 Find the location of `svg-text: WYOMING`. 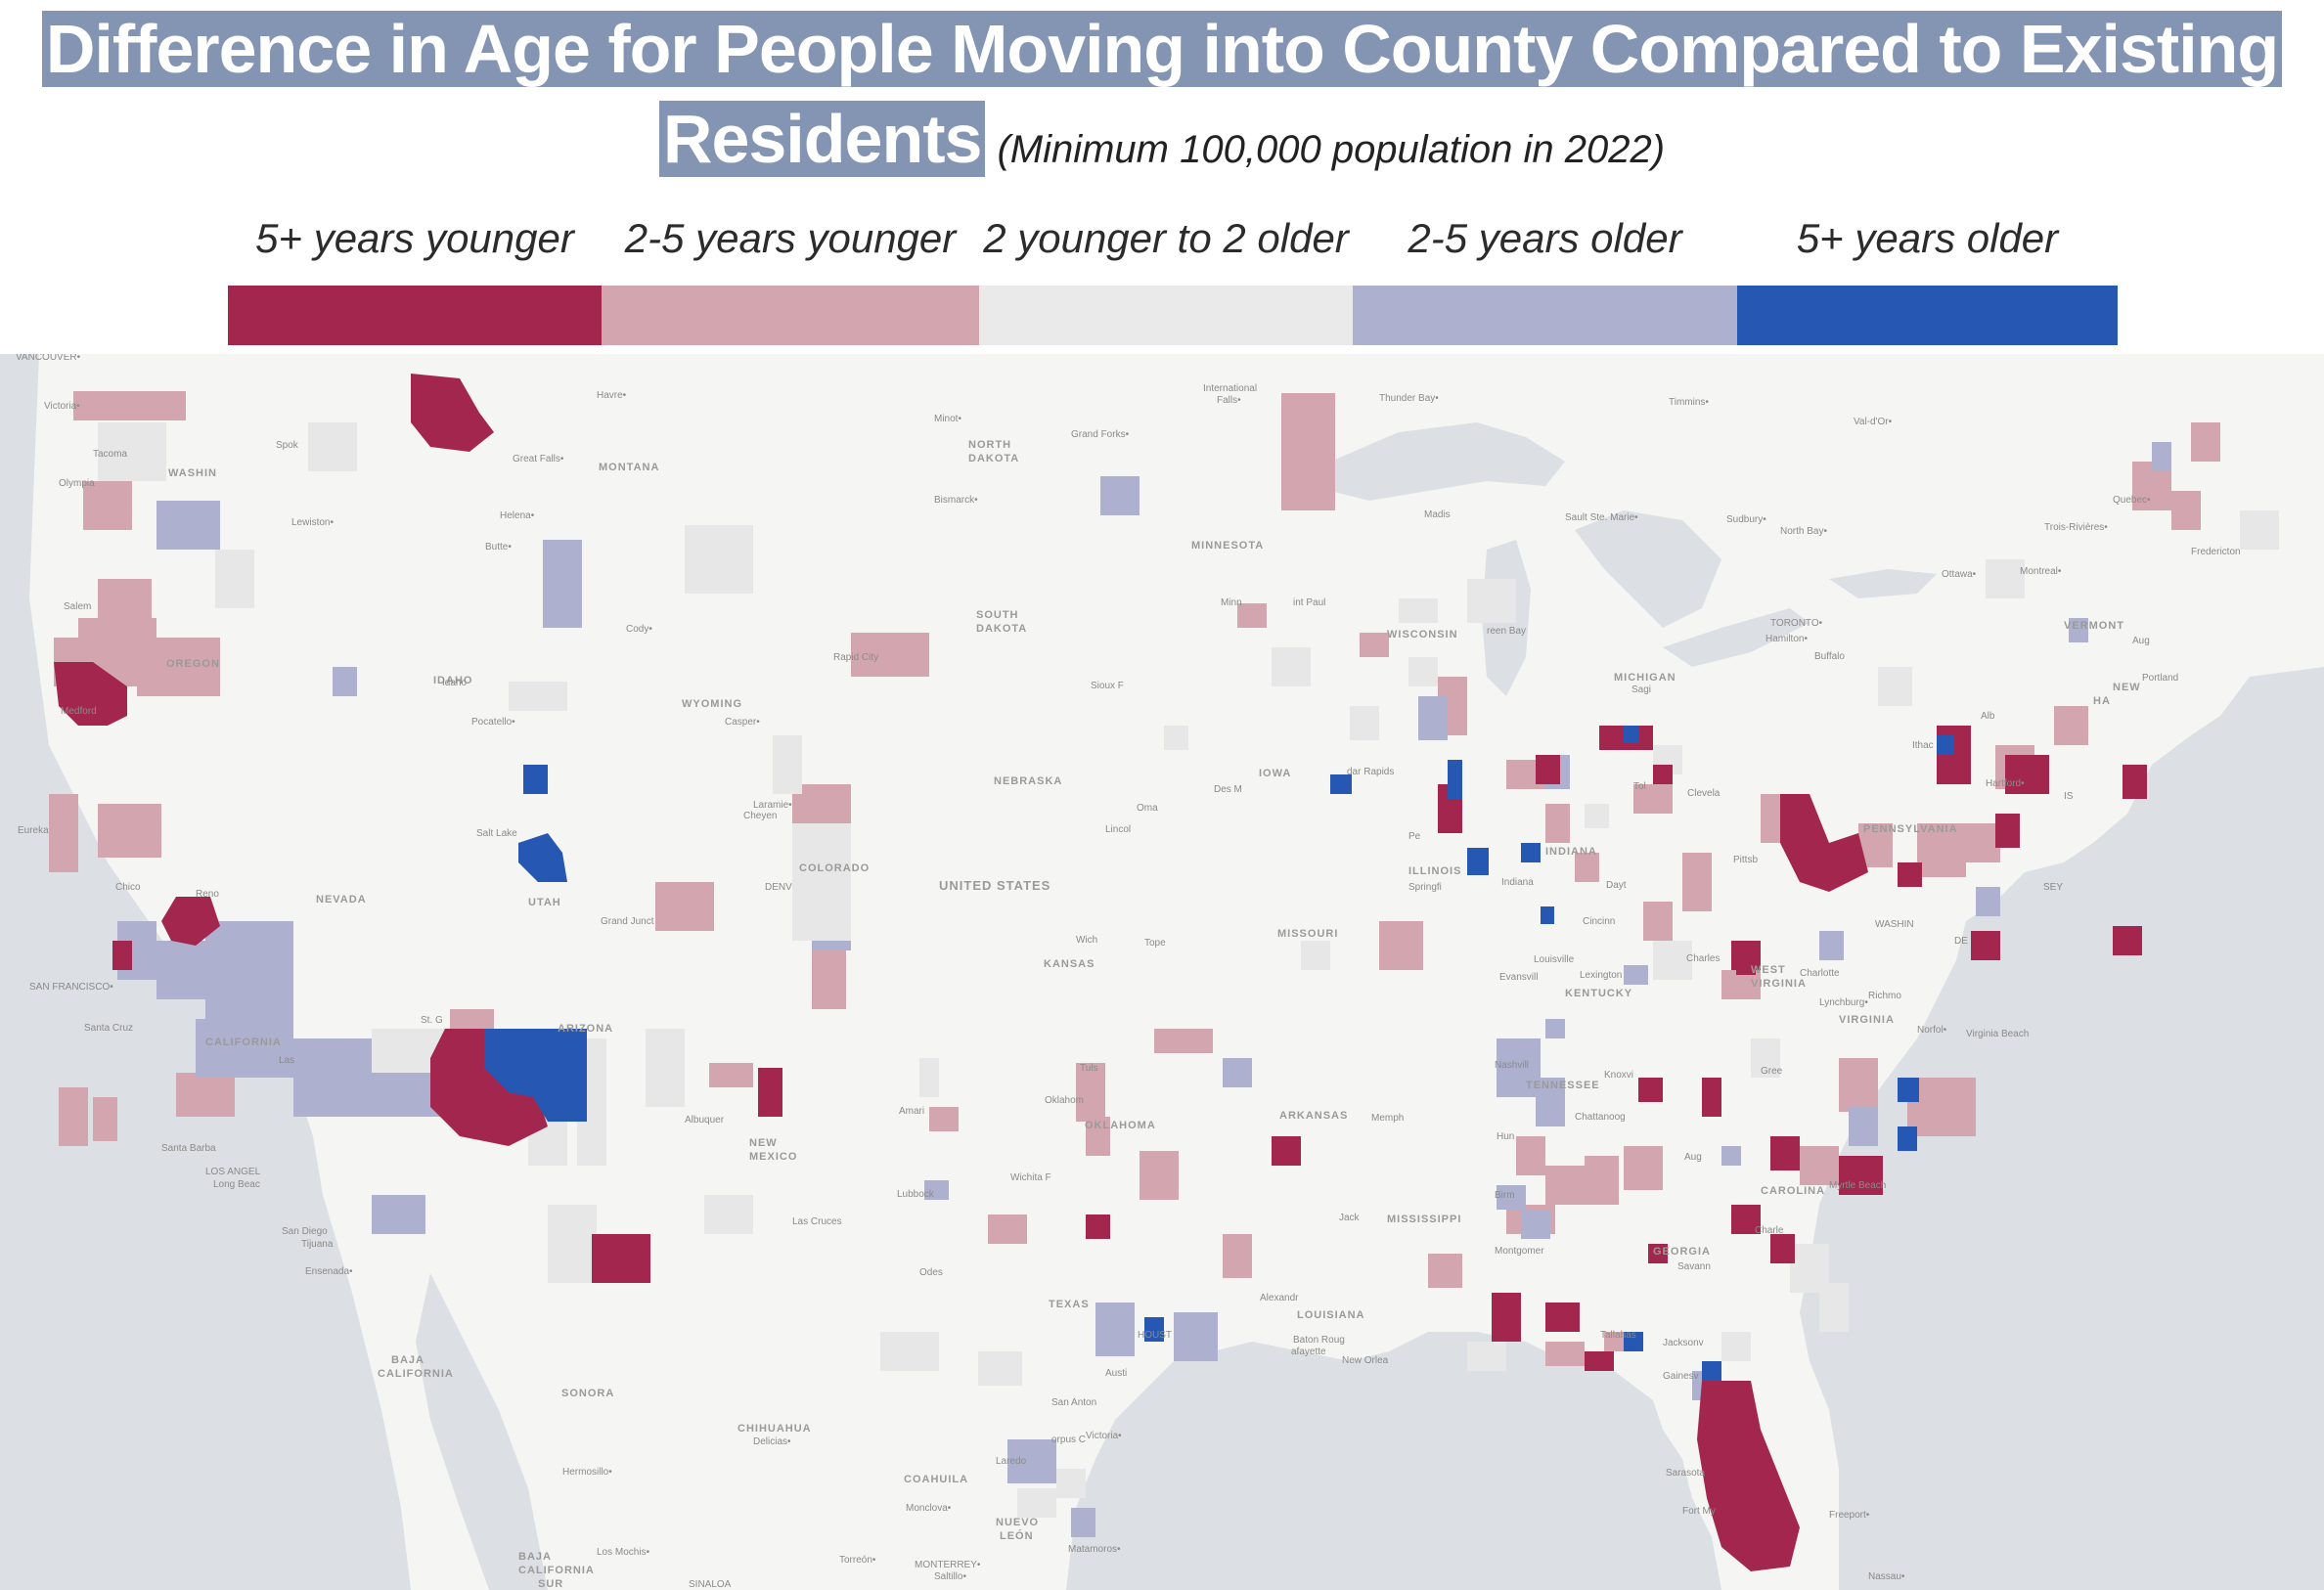

svg-text: WYOMING is located at coordinates (712, 704).